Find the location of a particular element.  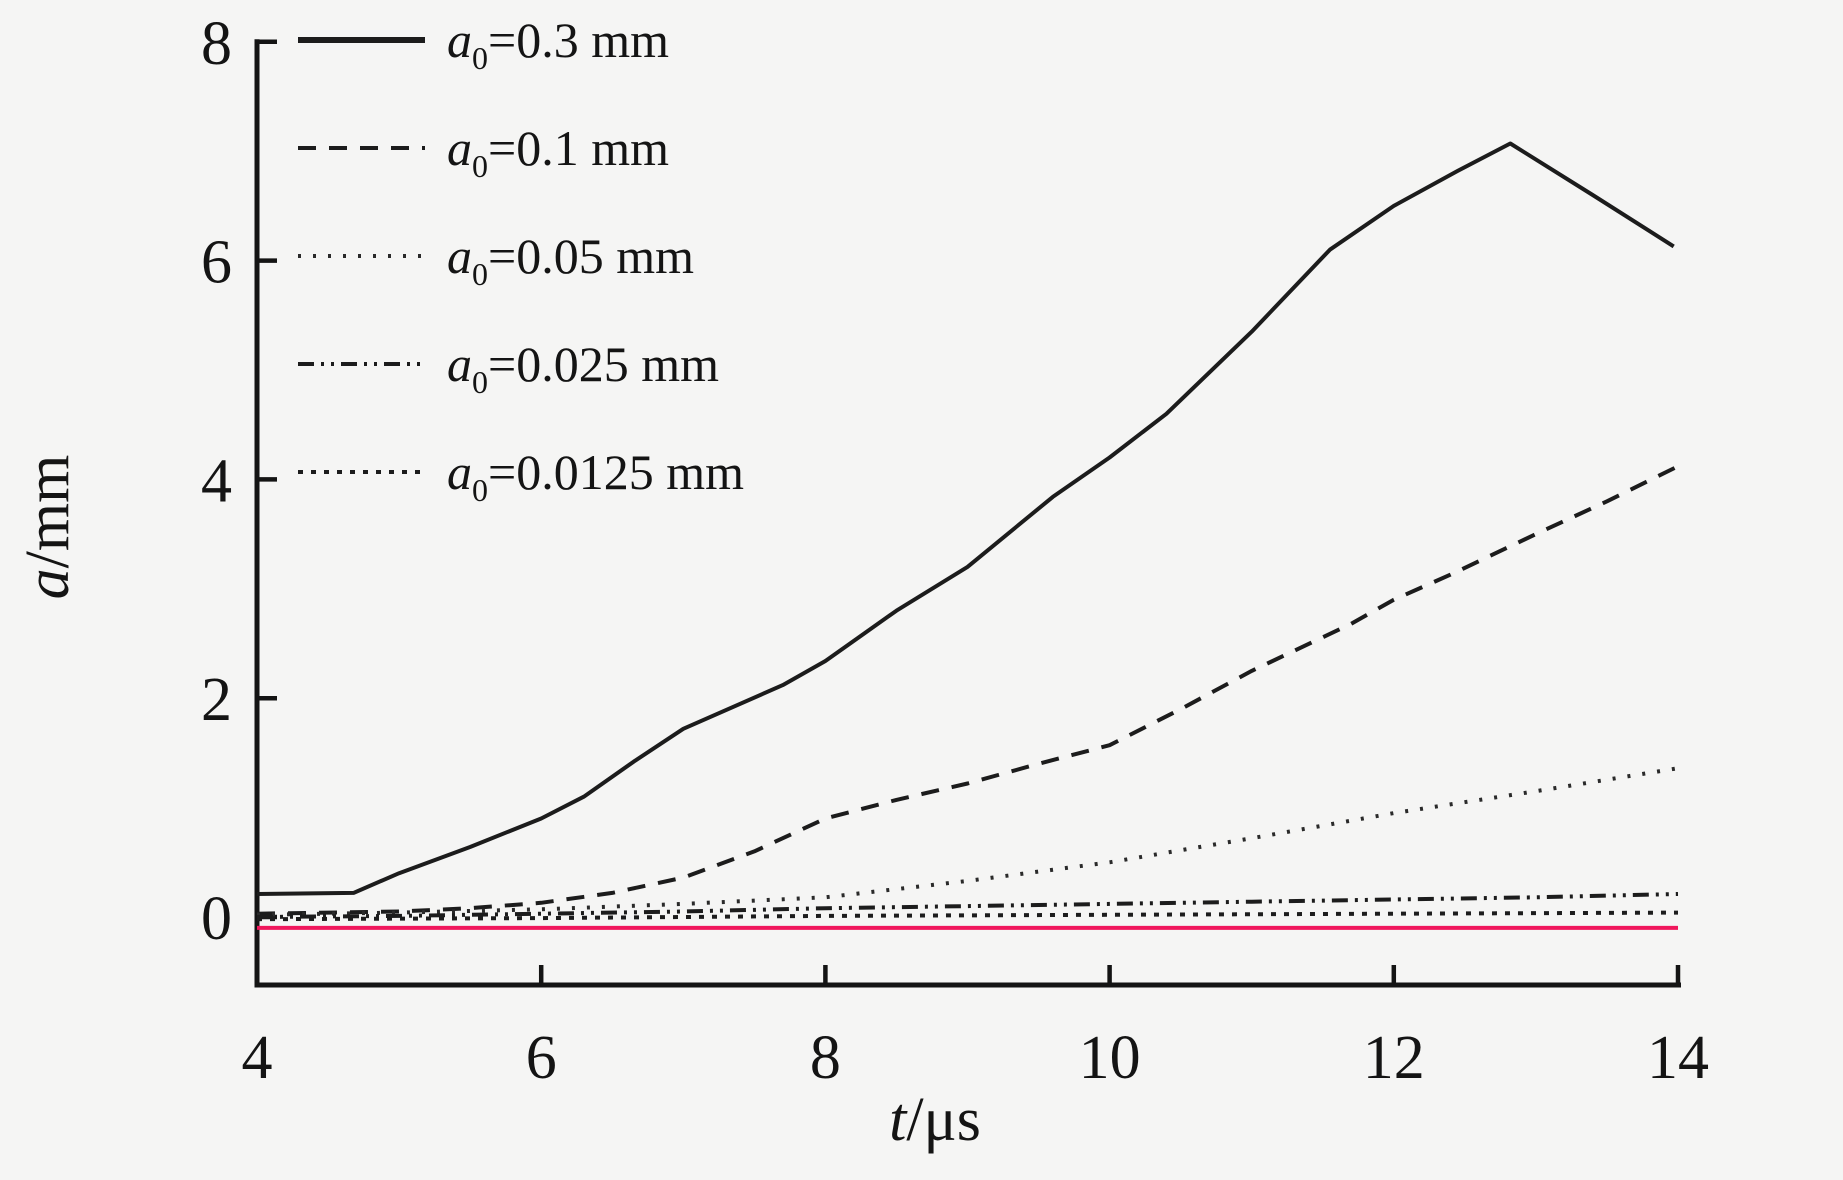

legend-label: a0=0.1 mm is located at coordinates (558, 152).